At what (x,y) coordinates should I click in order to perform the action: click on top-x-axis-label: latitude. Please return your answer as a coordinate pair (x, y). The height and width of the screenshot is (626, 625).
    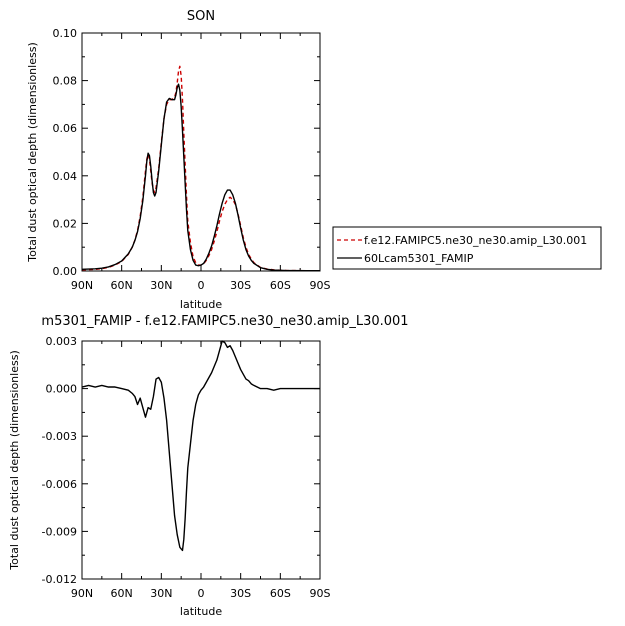
    Looking at the image, I should click on (201, 304).